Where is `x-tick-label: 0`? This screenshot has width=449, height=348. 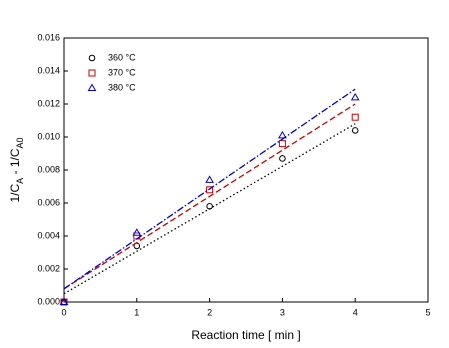
x-tick-label: 0 is located at coordinates (63, 312).